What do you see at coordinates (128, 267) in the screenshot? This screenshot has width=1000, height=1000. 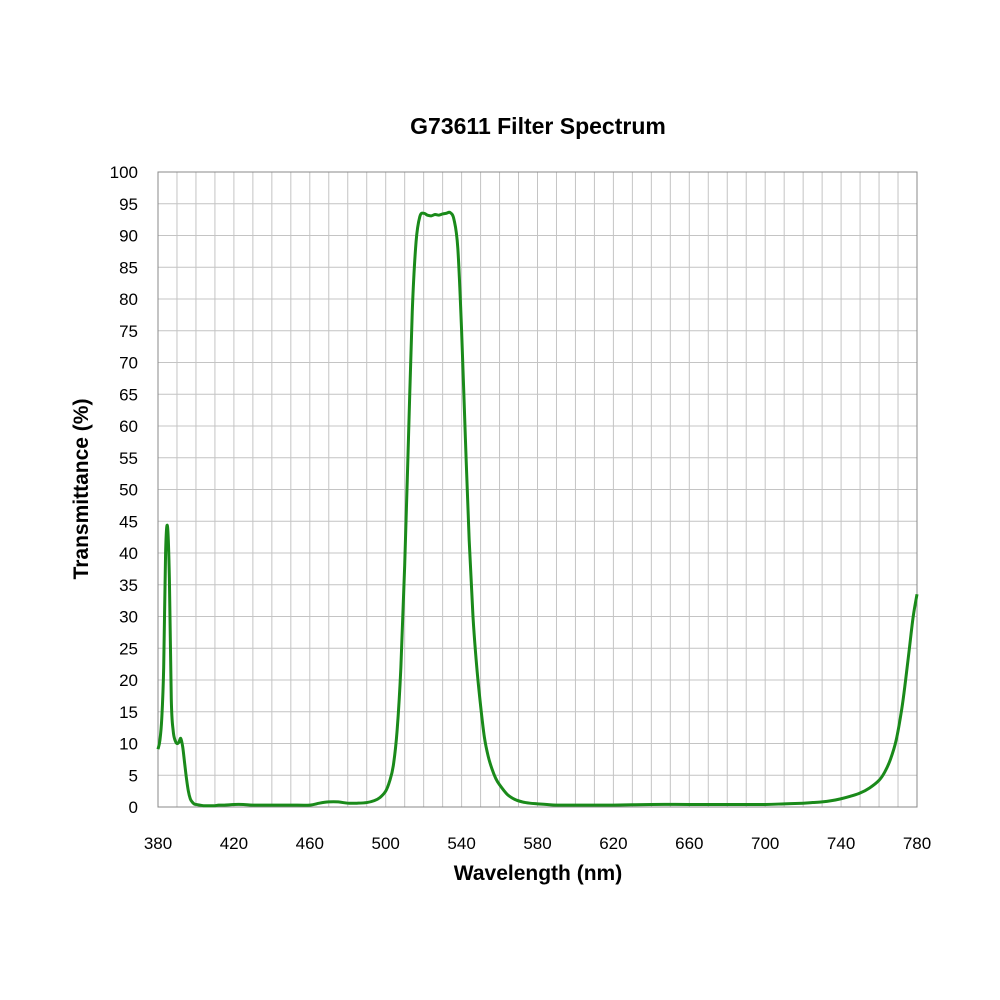 I see `y-tick-label: 85` at bounding box center [128, 267].